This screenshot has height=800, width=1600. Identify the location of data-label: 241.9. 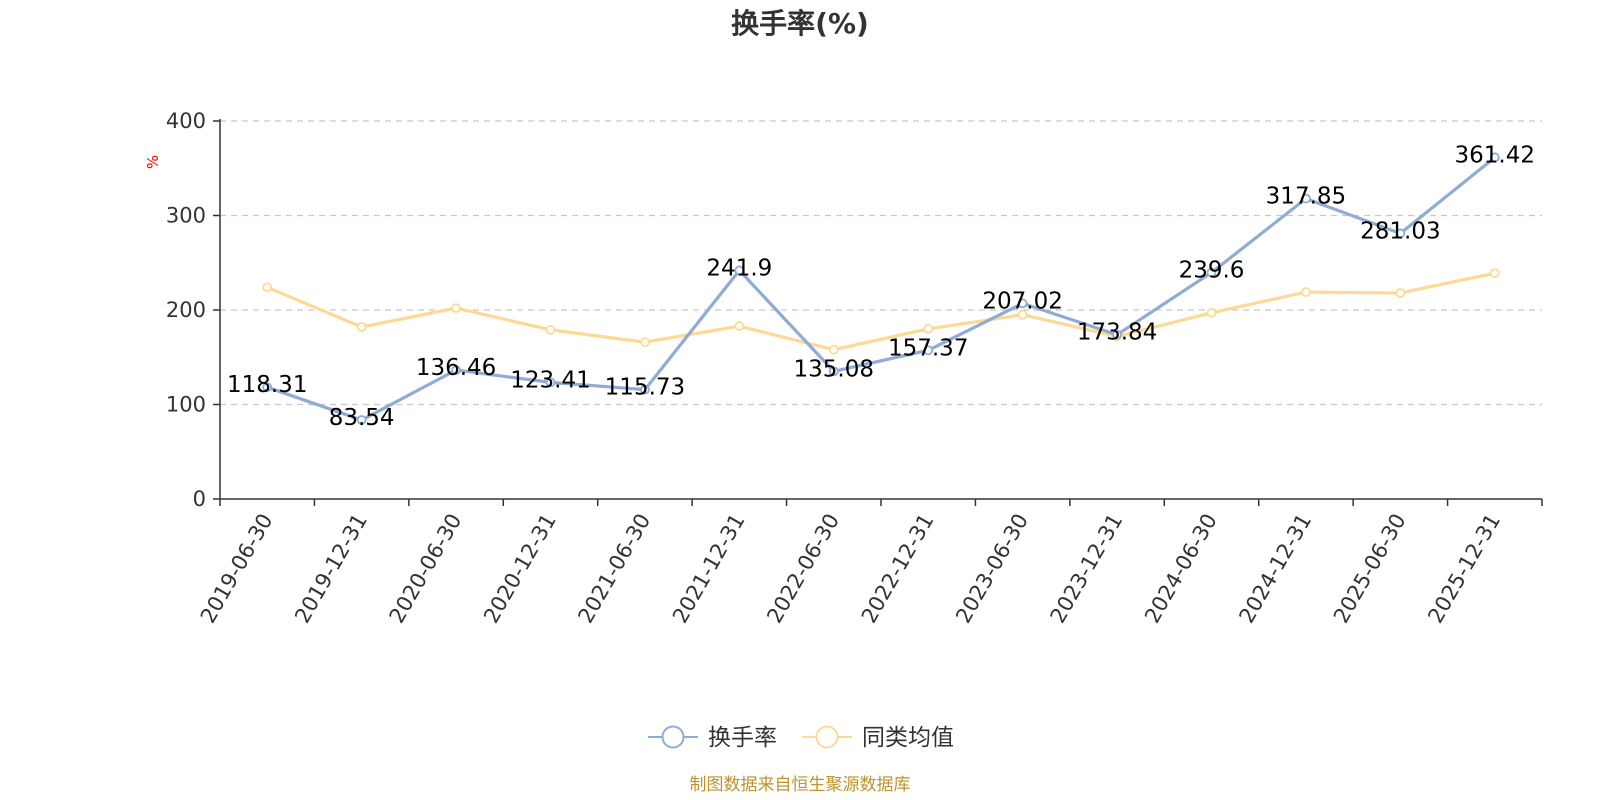
(739, 268).